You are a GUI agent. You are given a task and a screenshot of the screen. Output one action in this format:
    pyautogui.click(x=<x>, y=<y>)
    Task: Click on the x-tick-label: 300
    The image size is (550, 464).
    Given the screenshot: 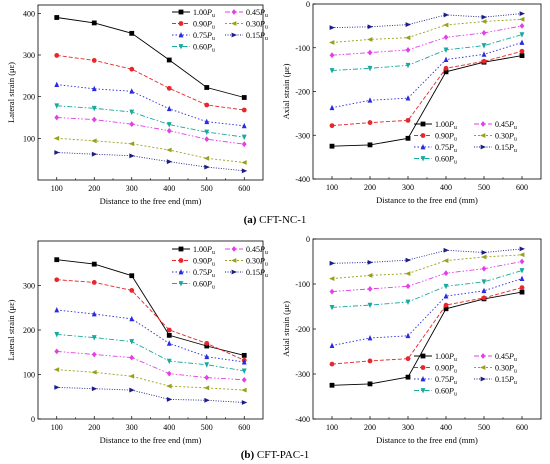 What is the action you would take?
    pyautogui.click(x=408, y=187)
    